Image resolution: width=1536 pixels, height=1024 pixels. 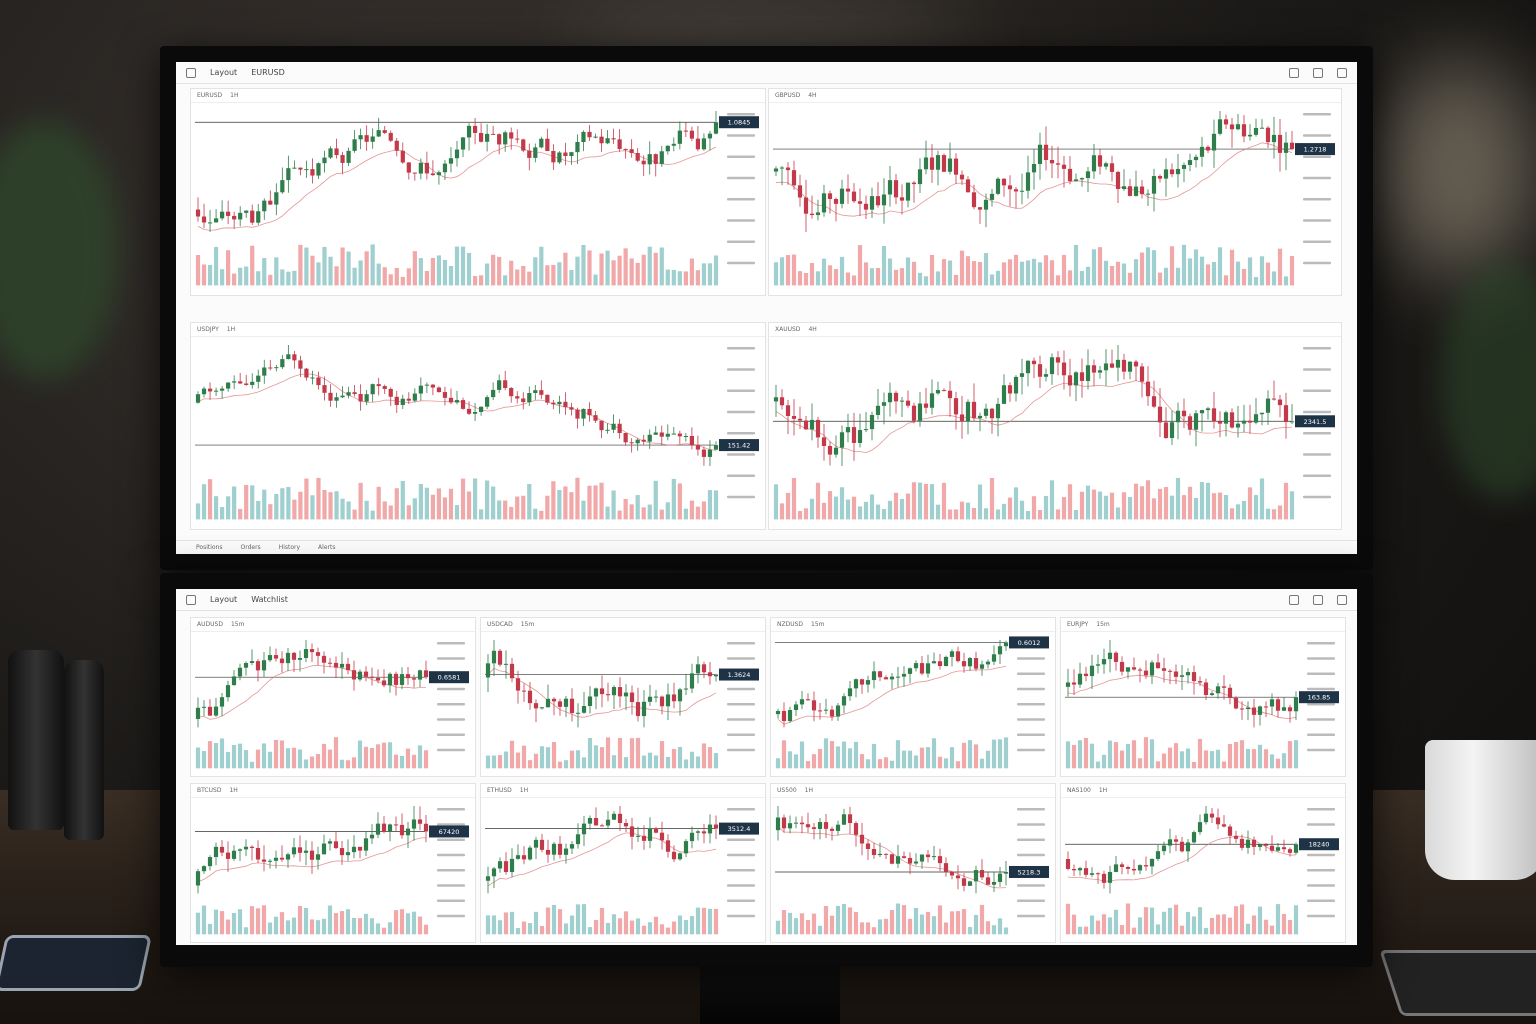 I want to click on symbol-search: EURUSD, so click(x=268, y=72).